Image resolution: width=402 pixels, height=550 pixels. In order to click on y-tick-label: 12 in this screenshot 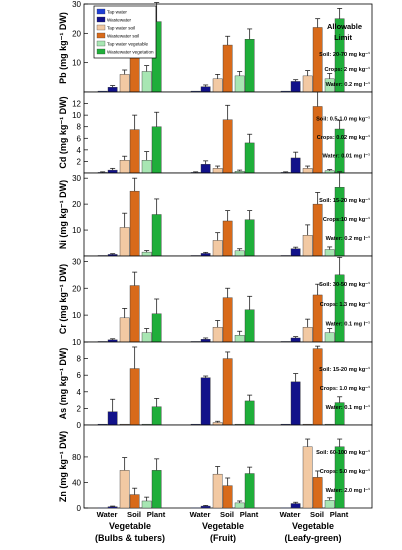, I will do `click(76, 104)`.